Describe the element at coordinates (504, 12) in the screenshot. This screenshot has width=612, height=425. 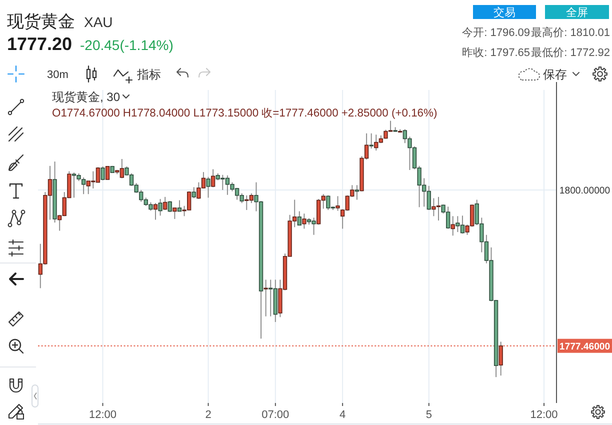
I see `button: 交易` at that location.